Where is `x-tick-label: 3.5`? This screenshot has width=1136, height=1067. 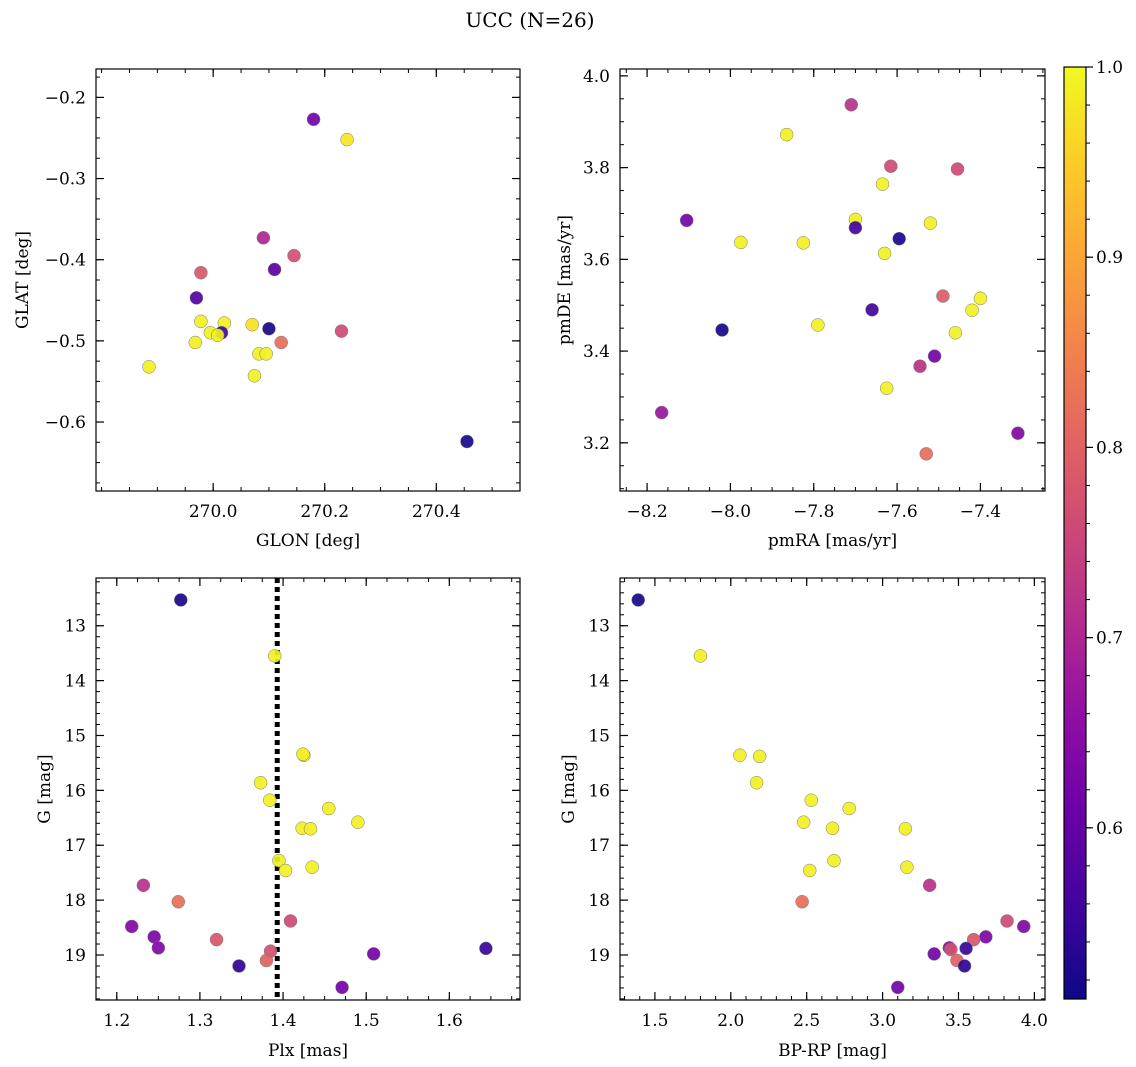 x-tick-label: 3.5 is located at coordinates (958, 1021).